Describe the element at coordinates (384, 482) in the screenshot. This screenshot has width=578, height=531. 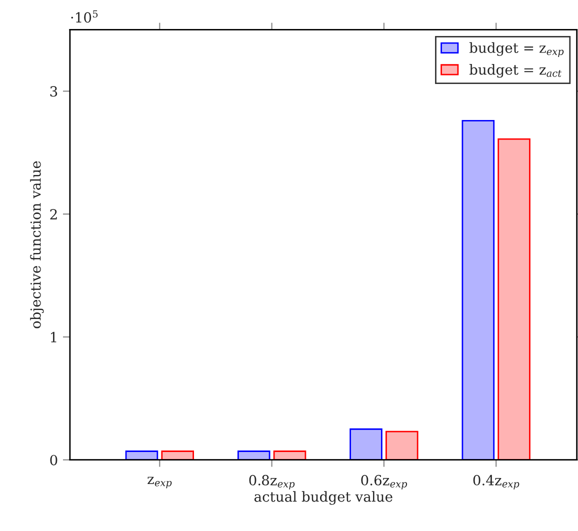
I see `x-tick-label: 0.6z$_{exp}$` at that location.